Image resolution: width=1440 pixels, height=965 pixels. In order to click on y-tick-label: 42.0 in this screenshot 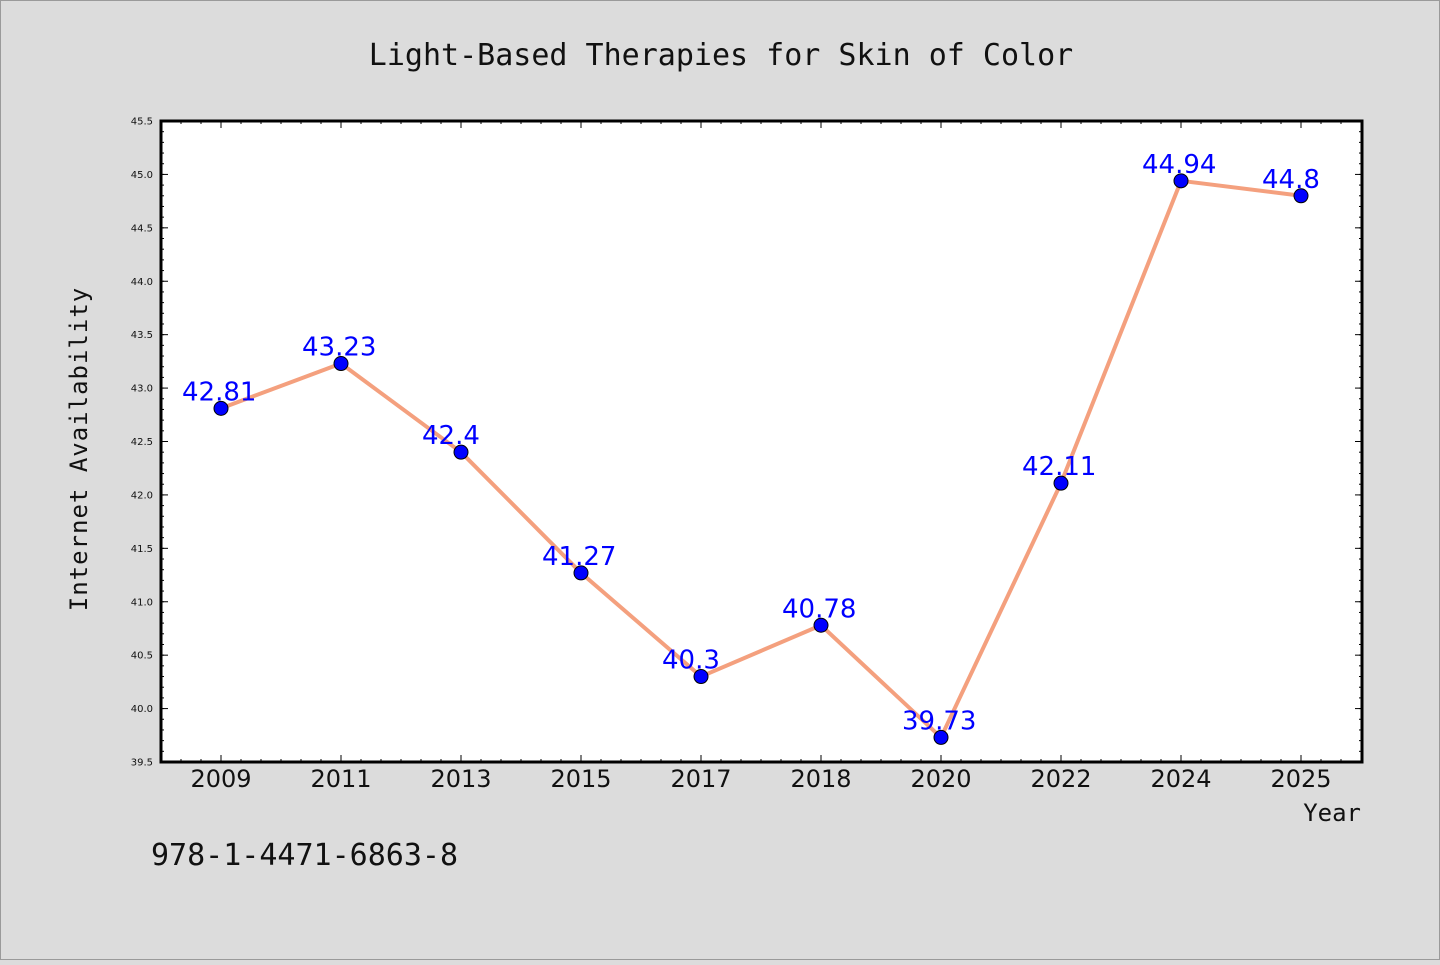, I will do `click(142, 495)`.